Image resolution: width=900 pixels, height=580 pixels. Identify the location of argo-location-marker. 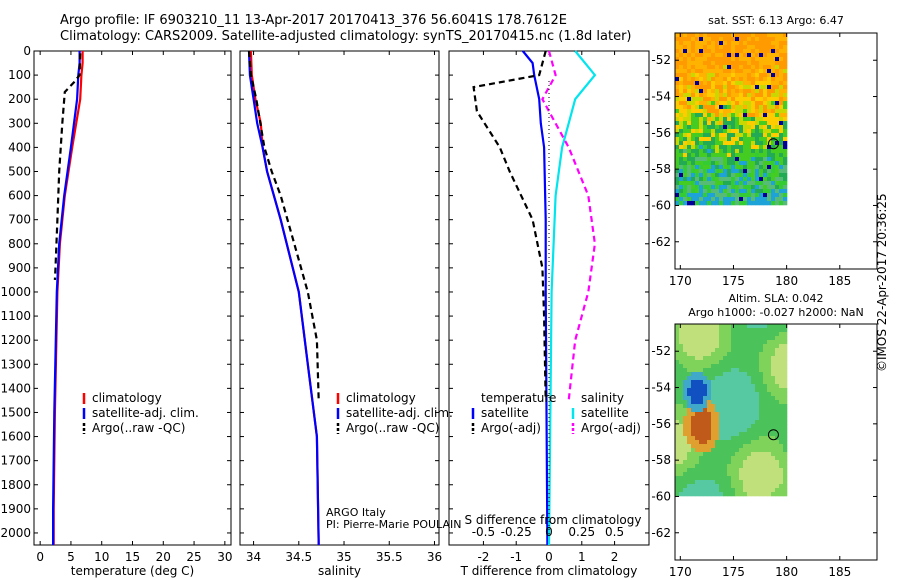
(773, 144).